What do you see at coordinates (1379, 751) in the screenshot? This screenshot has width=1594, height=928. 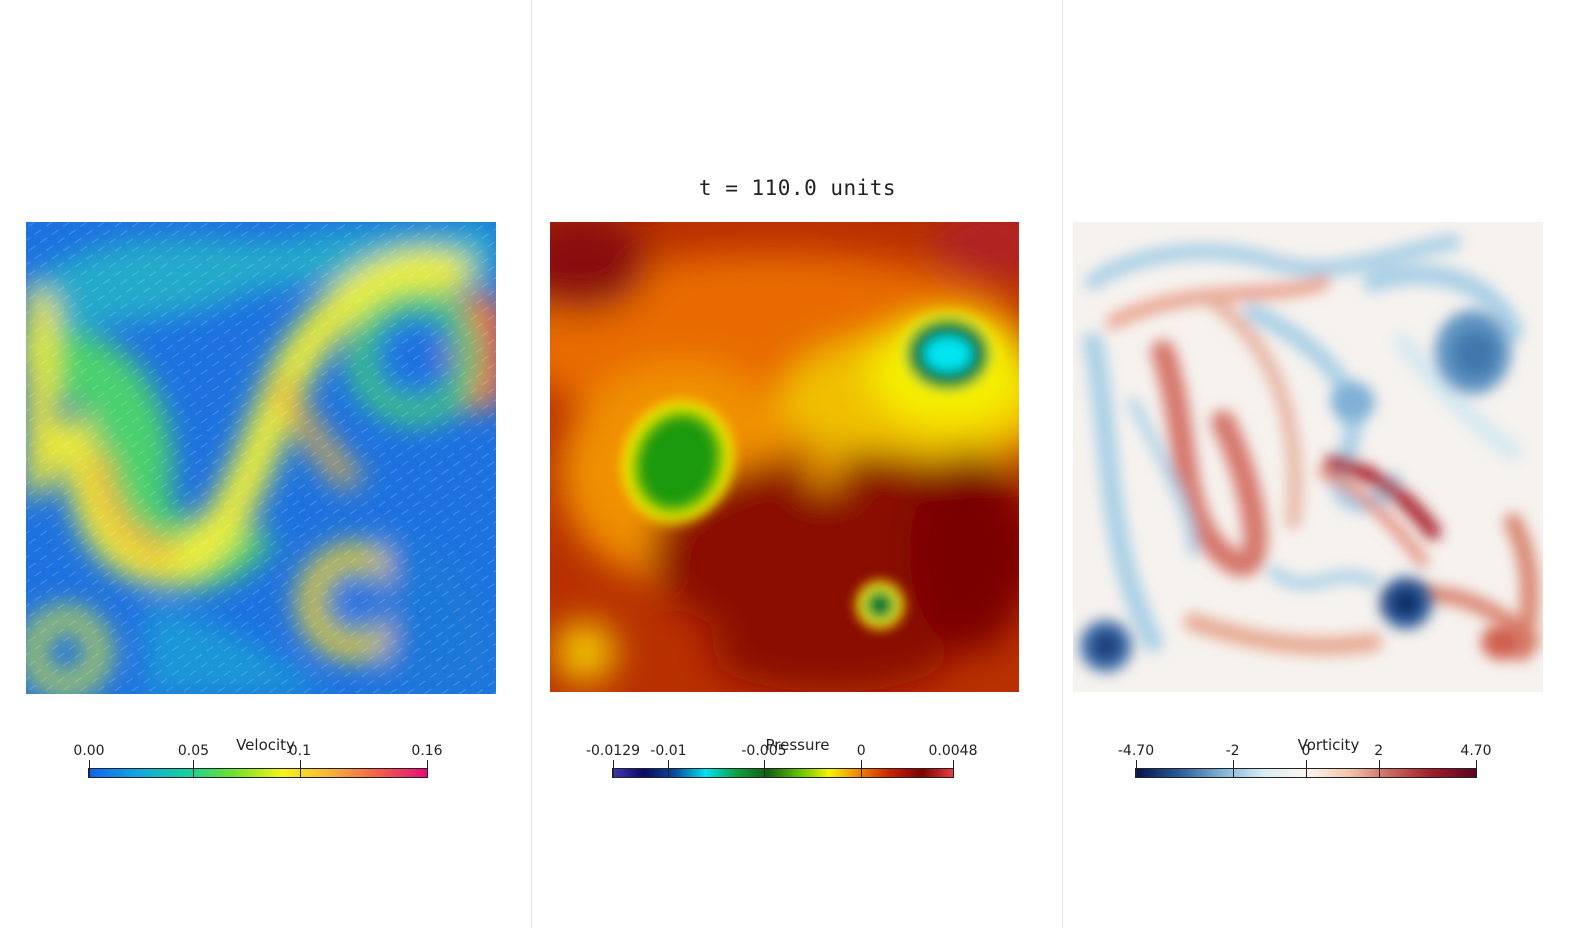 I see `colorbar-tick-label: 2` at bounding box center [1379, 751].